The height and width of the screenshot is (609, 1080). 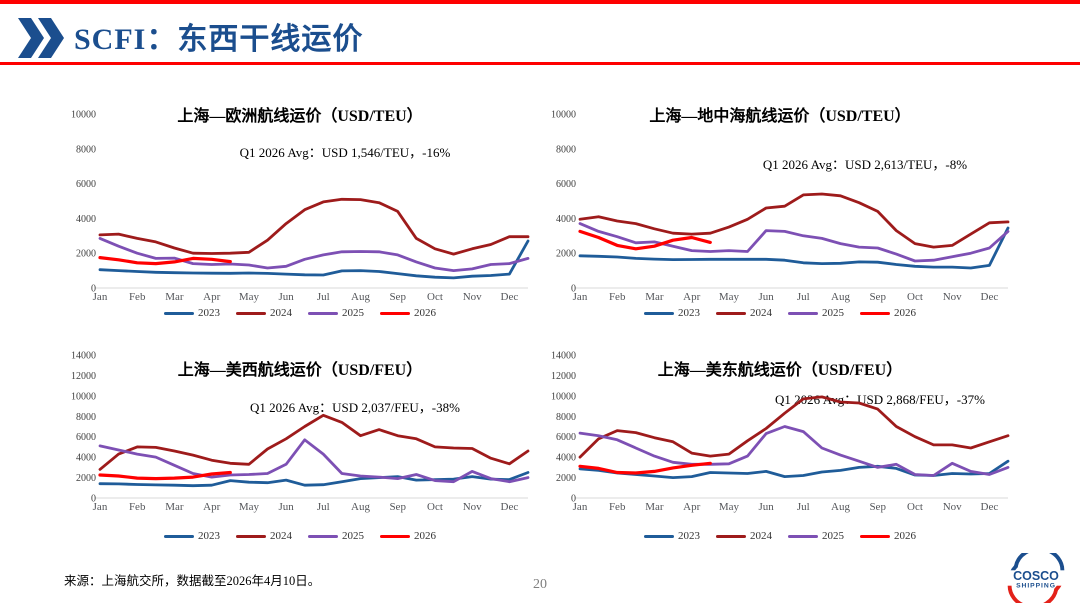 I want to click on chart-title: 上海—美东航线运价（USD/FEU）, so click(x=780, y=370).